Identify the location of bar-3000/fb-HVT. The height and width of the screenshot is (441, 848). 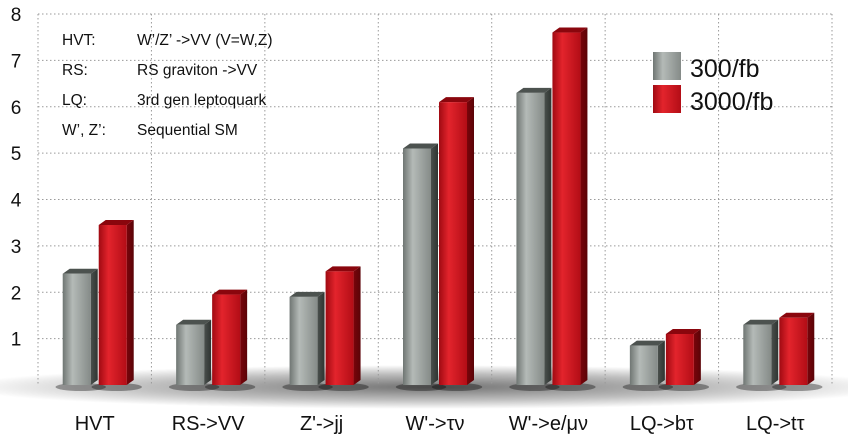
(116, 305).